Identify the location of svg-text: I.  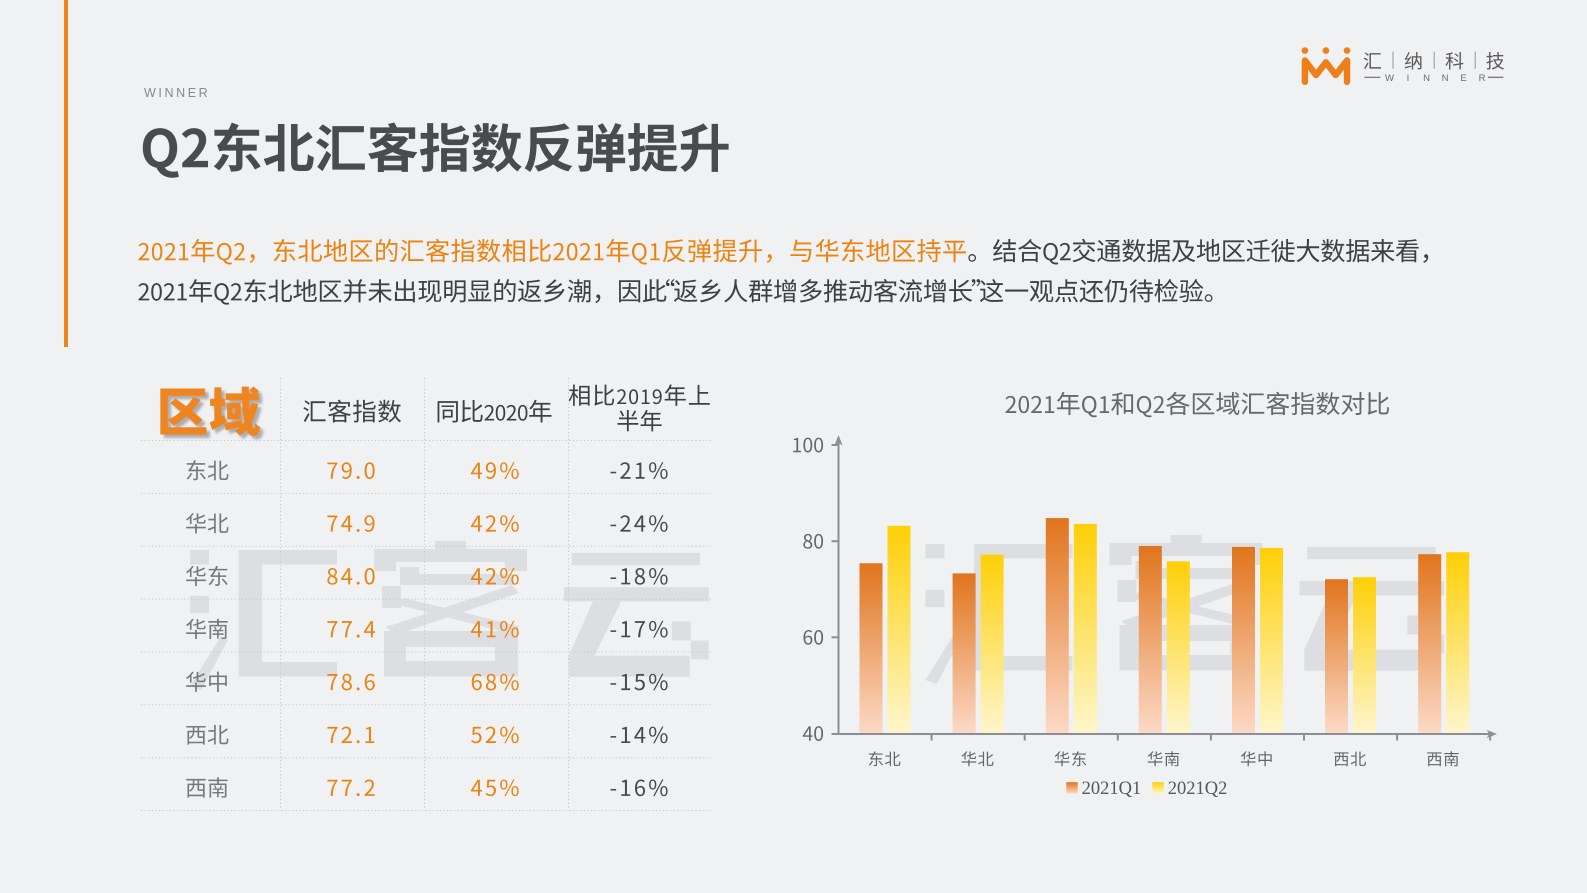
(1408, 78).